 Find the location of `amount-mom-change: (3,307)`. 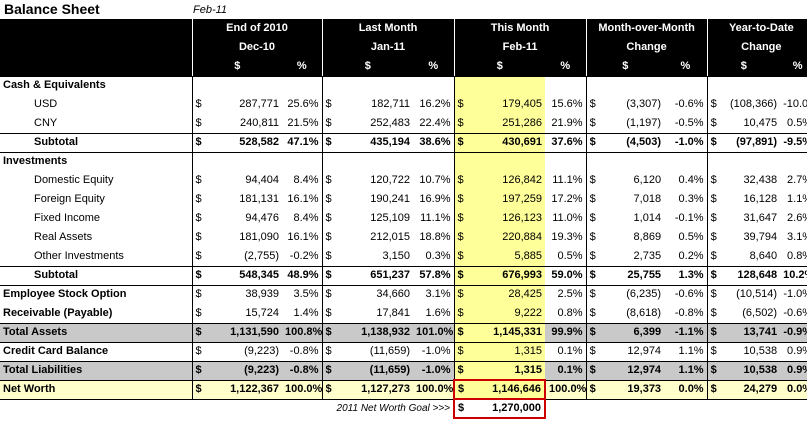

amount-mom-change: (3,307) is located at coordinates (644, 104).